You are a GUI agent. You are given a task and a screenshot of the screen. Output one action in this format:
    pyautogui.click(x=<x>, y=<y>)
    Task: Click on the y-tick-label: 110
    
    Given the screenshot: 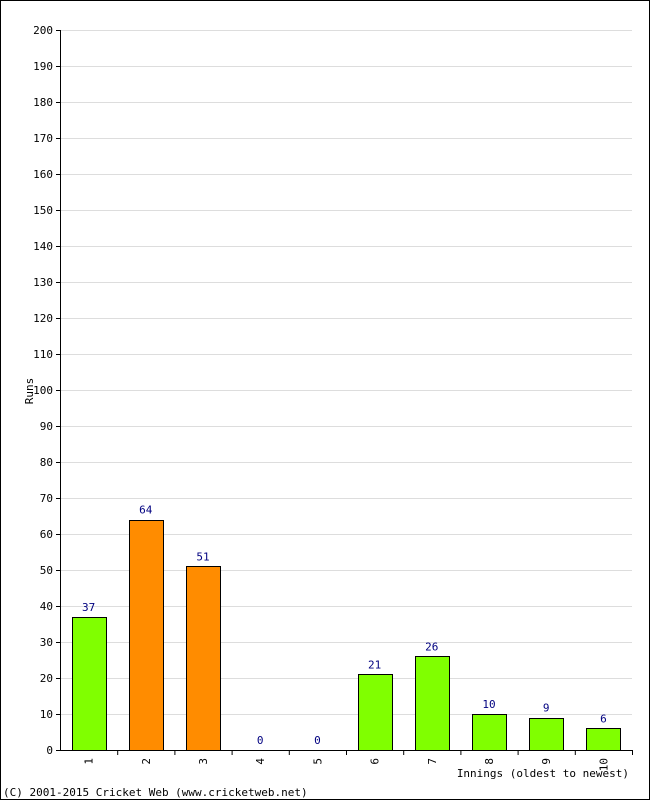 What is the action you would take?
    pyautogui.click(x=43, y=354)
    